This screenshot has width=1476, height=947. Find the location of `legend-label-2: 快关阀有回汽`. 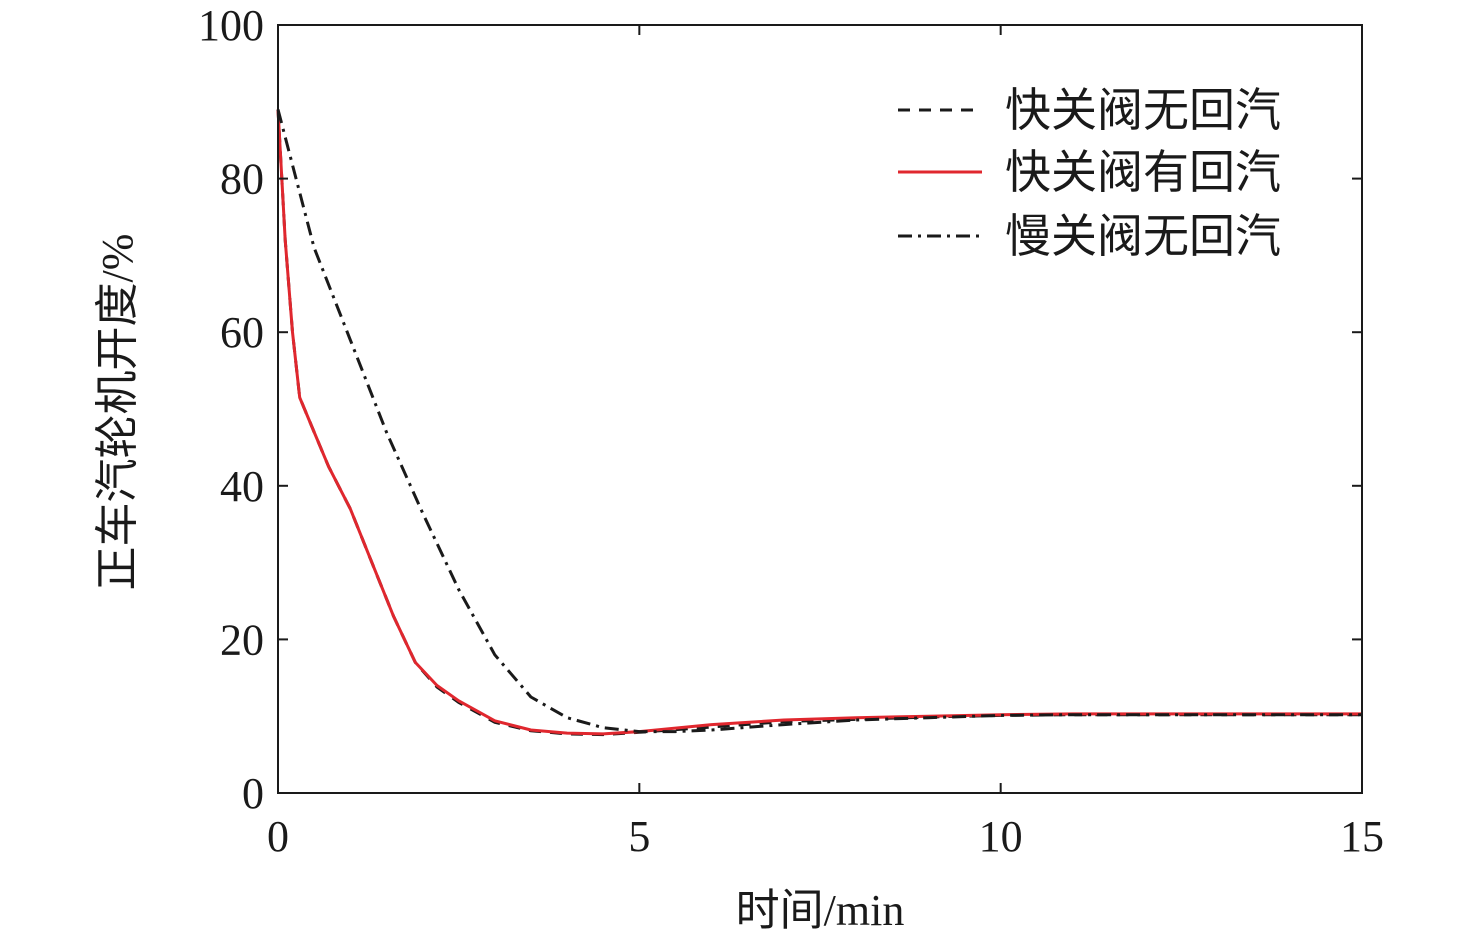

legend-label-2: 快关阀有回汽 is located at coordinates (1143, 172).